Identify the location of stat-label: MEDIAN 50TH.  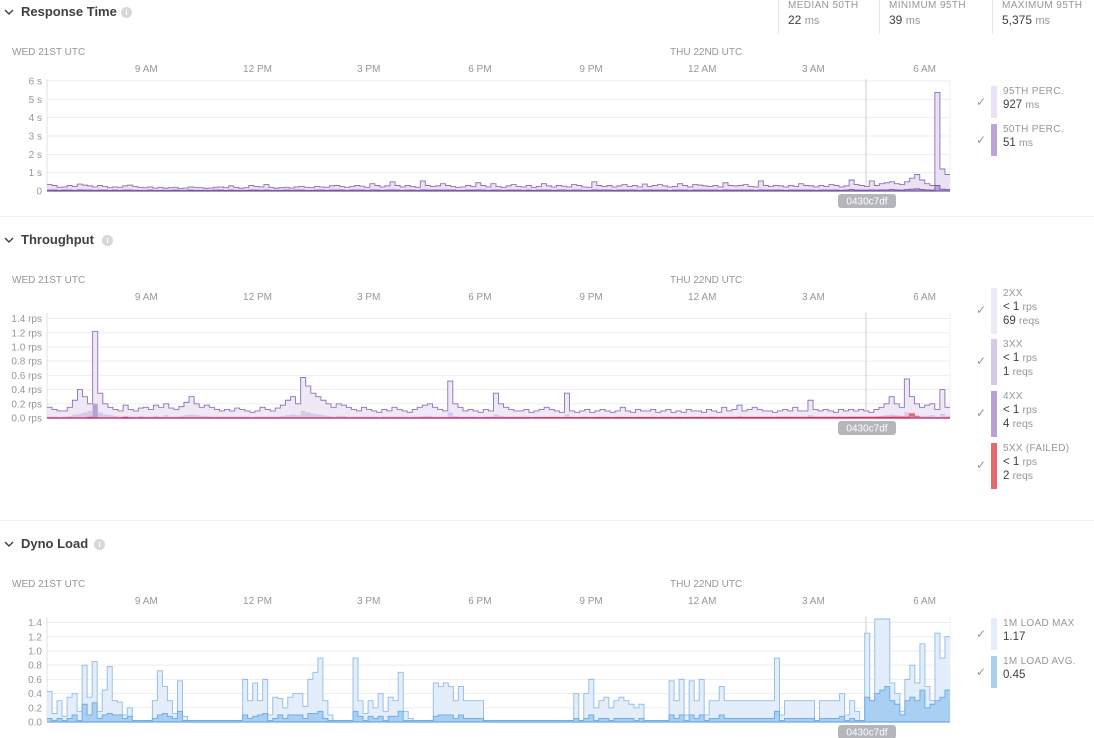
(823, 5).